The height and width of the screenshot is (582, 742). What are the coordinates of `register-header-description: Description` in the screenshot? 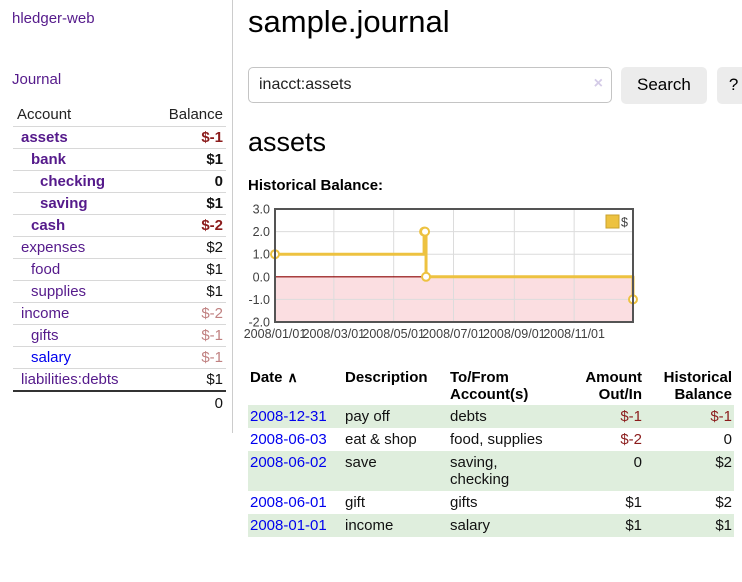 It's located at (386, 377).